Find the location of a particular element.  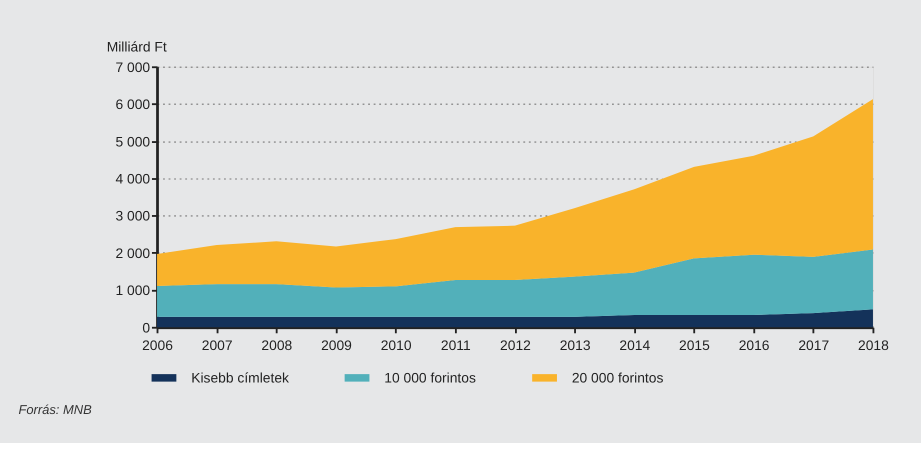

x-tick-label: 2013 is located at coordinates (575, 344).